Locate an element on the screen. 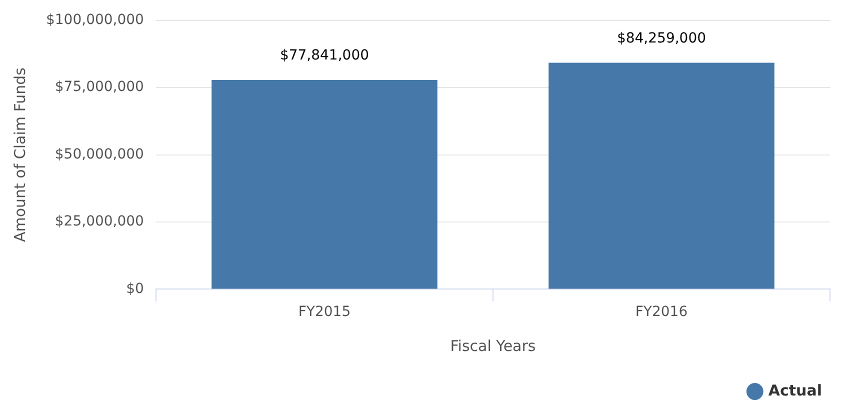 The height and width of the screenshot is (411, 844). y-tick-label: $50,000,000 is located at coordinates (99, 154).